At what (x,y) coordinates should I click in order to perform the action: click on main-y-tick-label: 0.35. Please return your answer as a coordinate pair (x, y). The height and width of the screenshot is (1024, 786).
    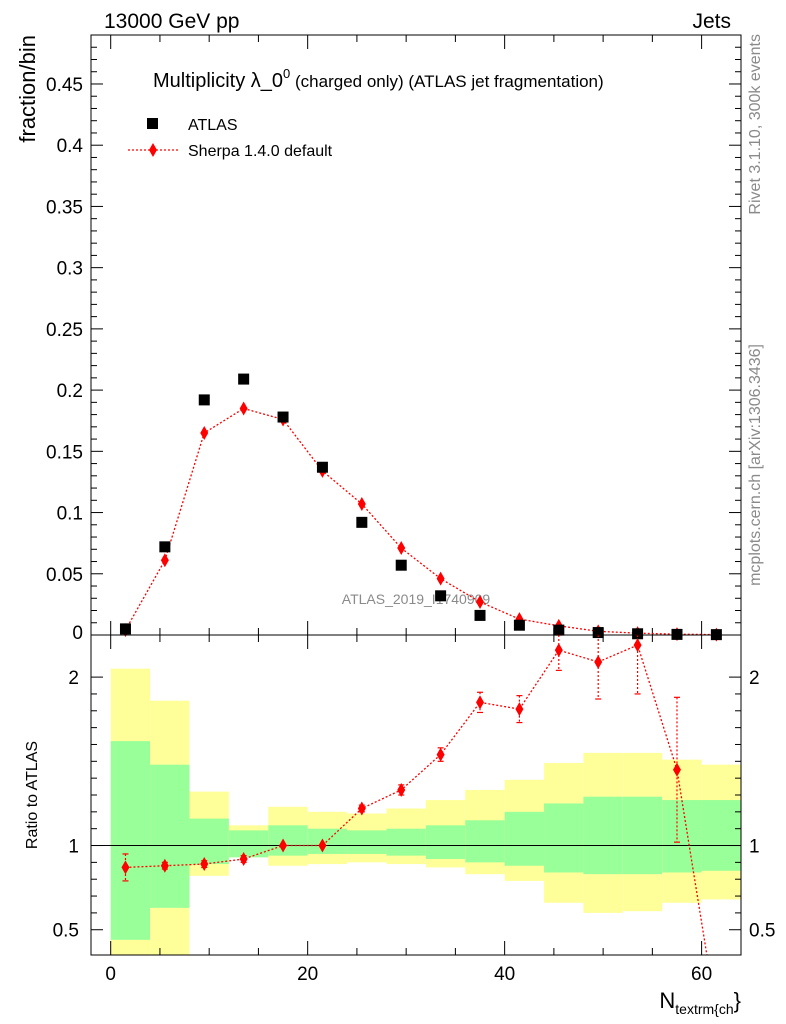
    Looking at the image, I should click on (64, 207).